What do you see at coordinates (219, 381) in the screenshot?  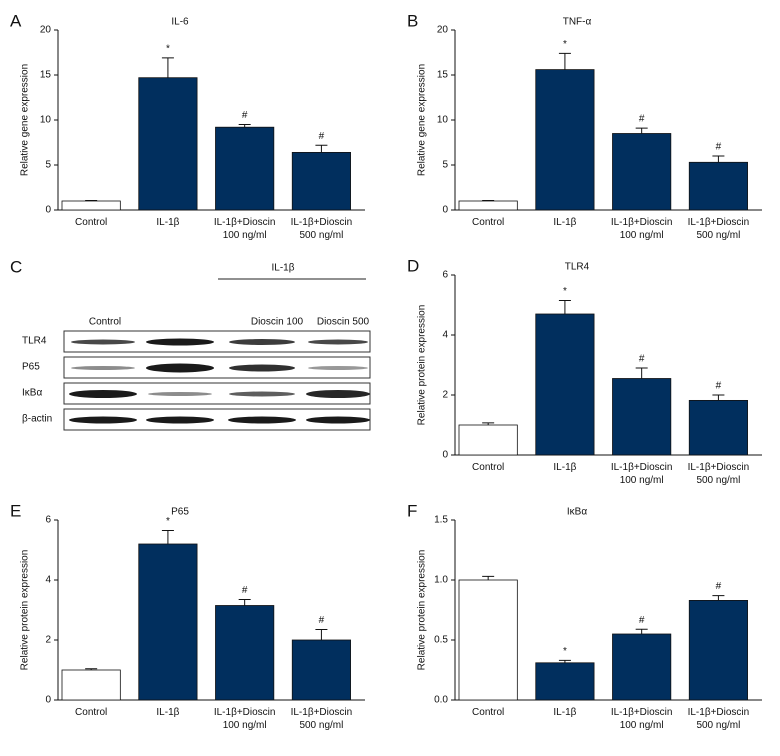 I see `blot-bands` at bounding box center [219, 381].